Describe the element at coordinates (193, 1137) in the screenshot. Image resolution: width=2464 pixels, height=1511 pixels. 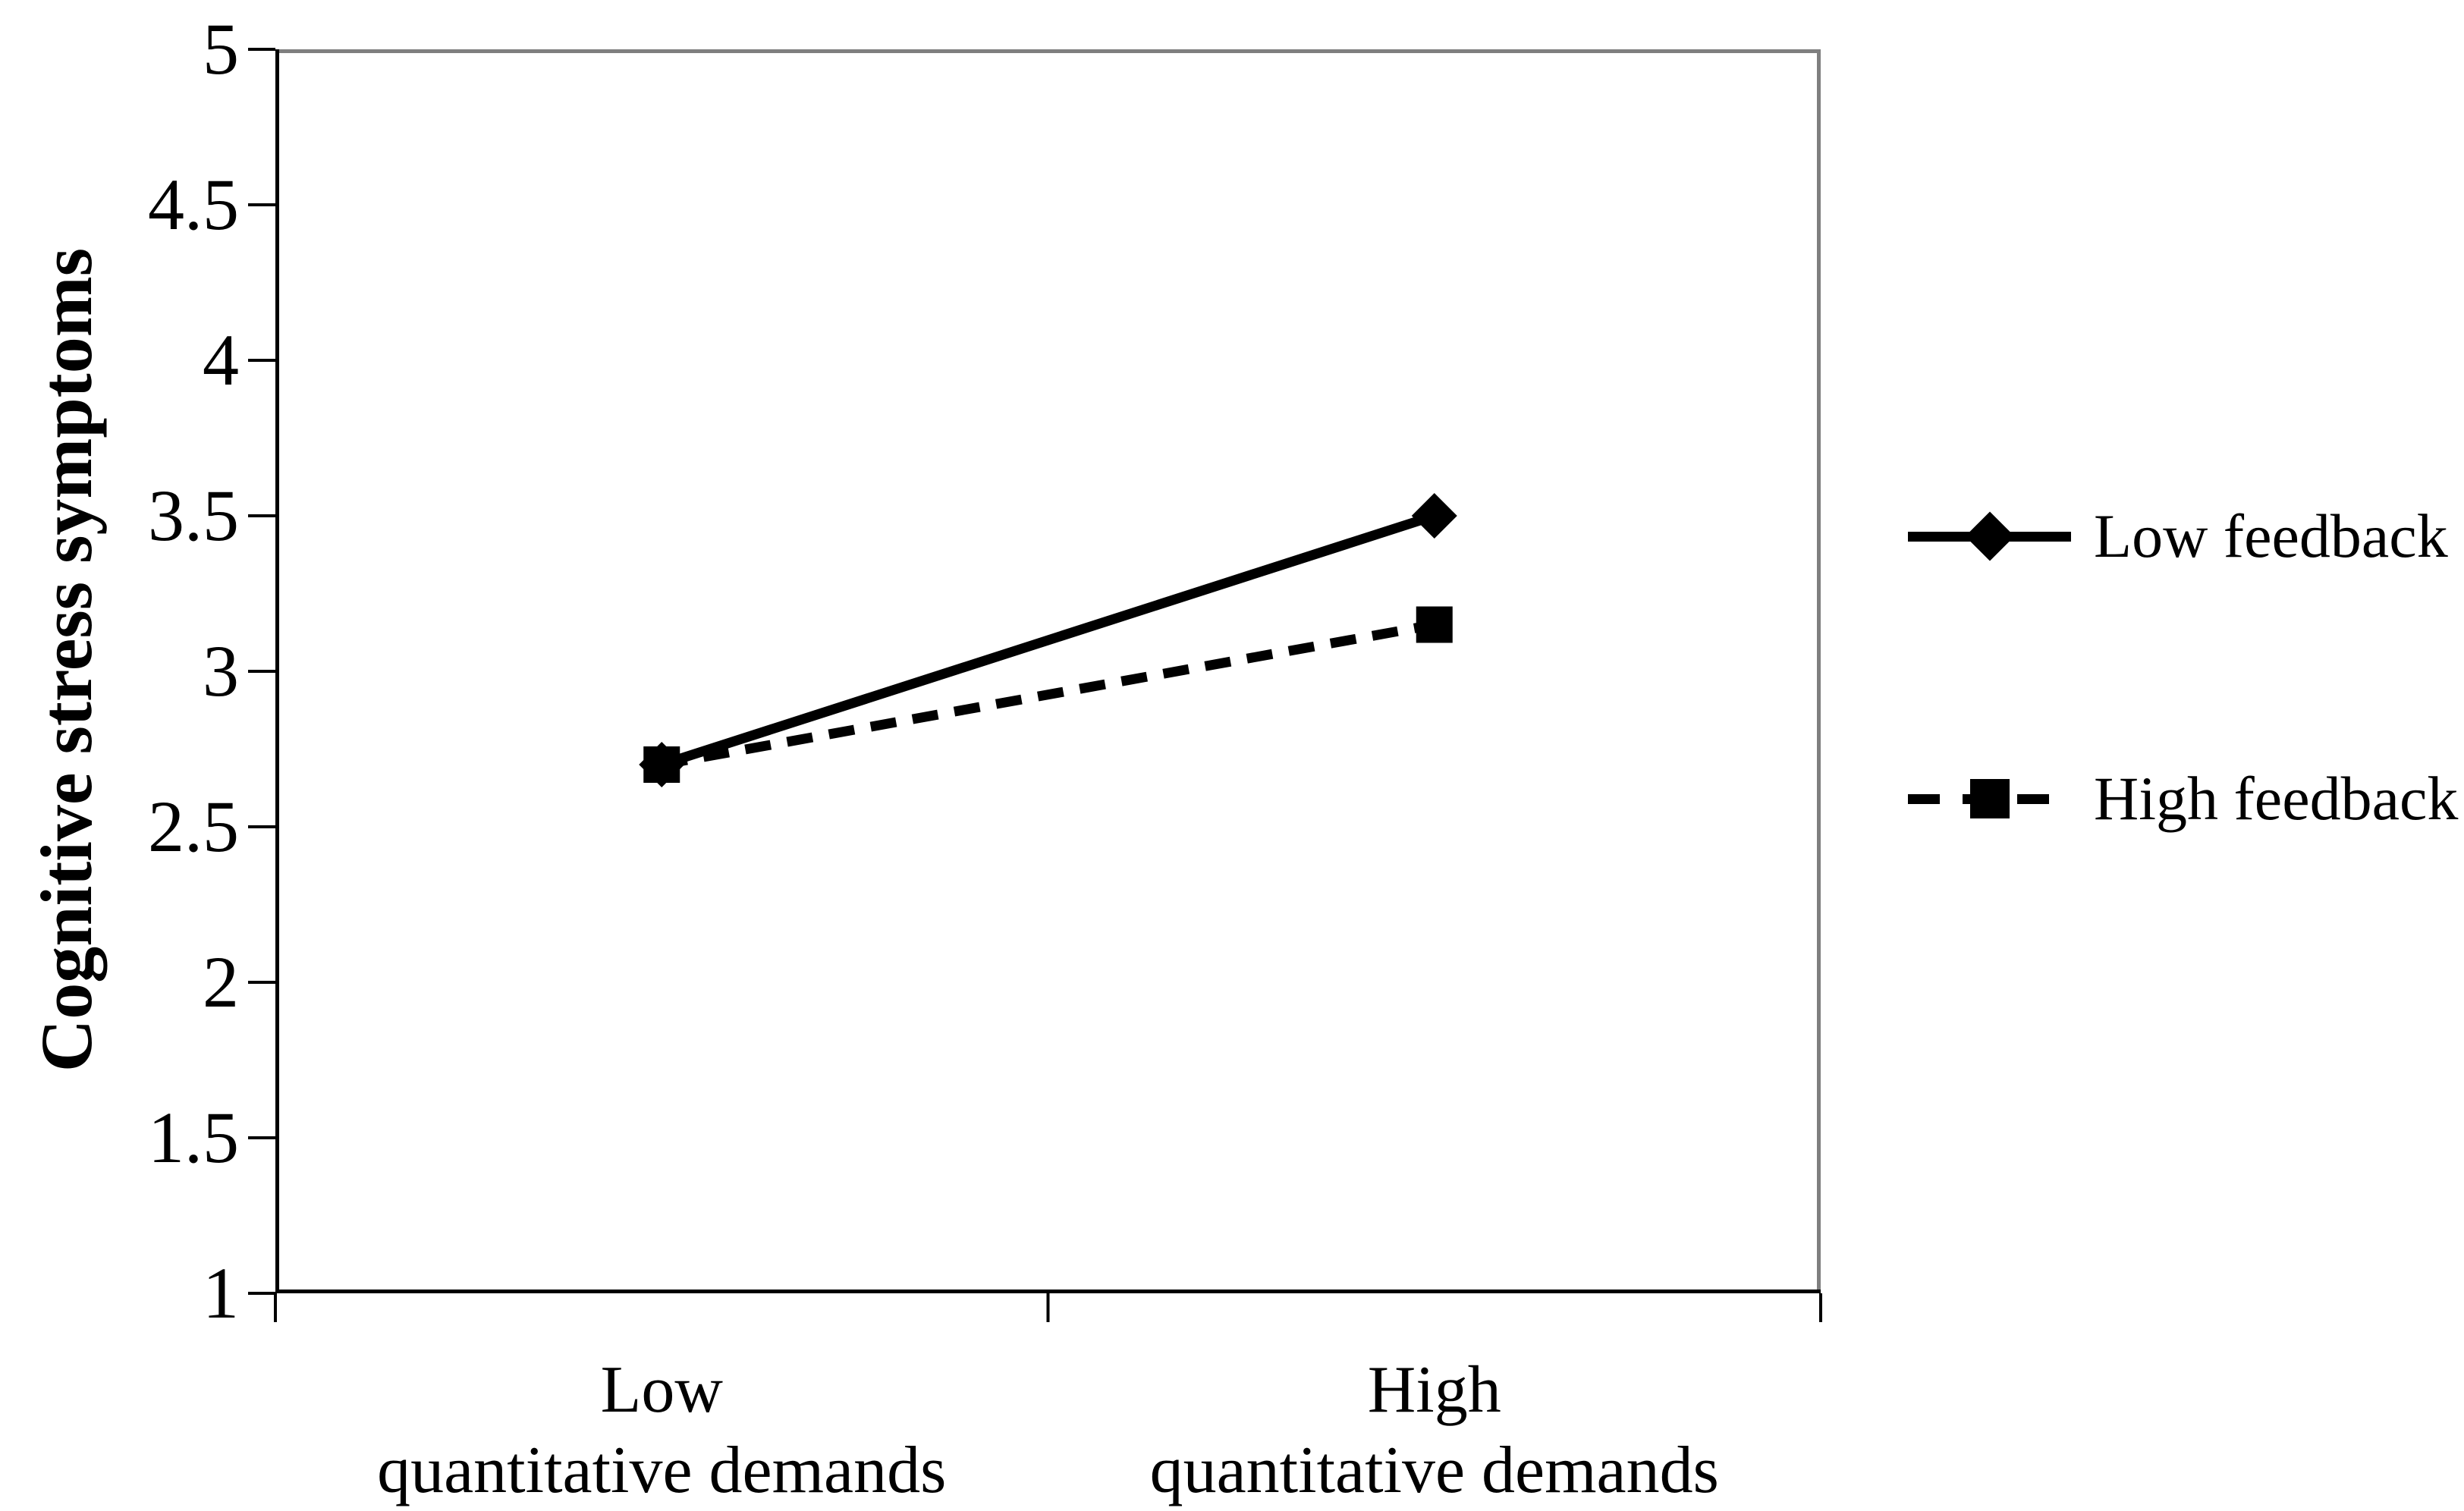
I see `y-axis-tick-label: 1.5` at that location.